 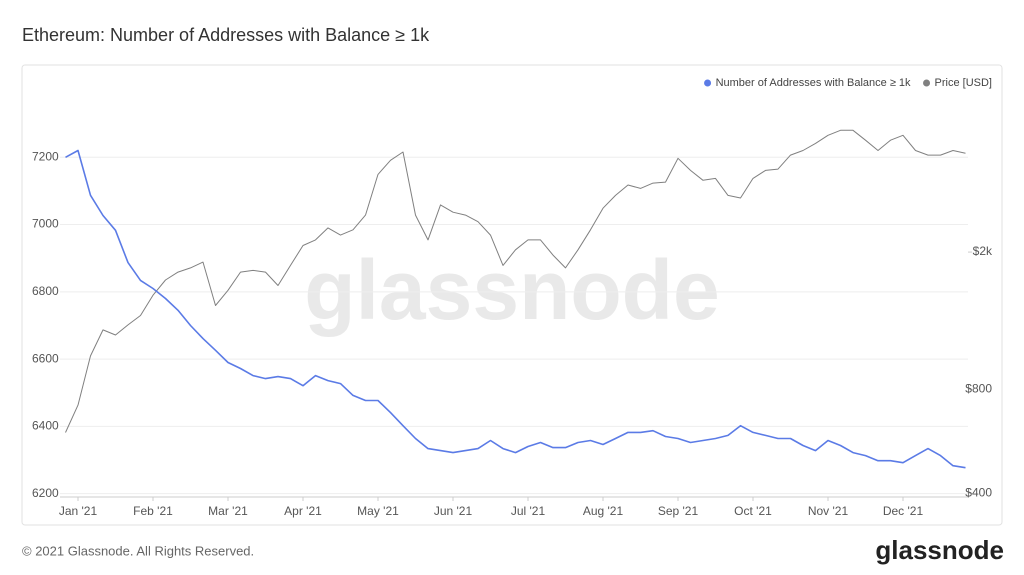 What do you see at coordinates (828, 511) in the screenshot?
I see `x-tick-label: Nov '21` at bounding box center [828, 511].